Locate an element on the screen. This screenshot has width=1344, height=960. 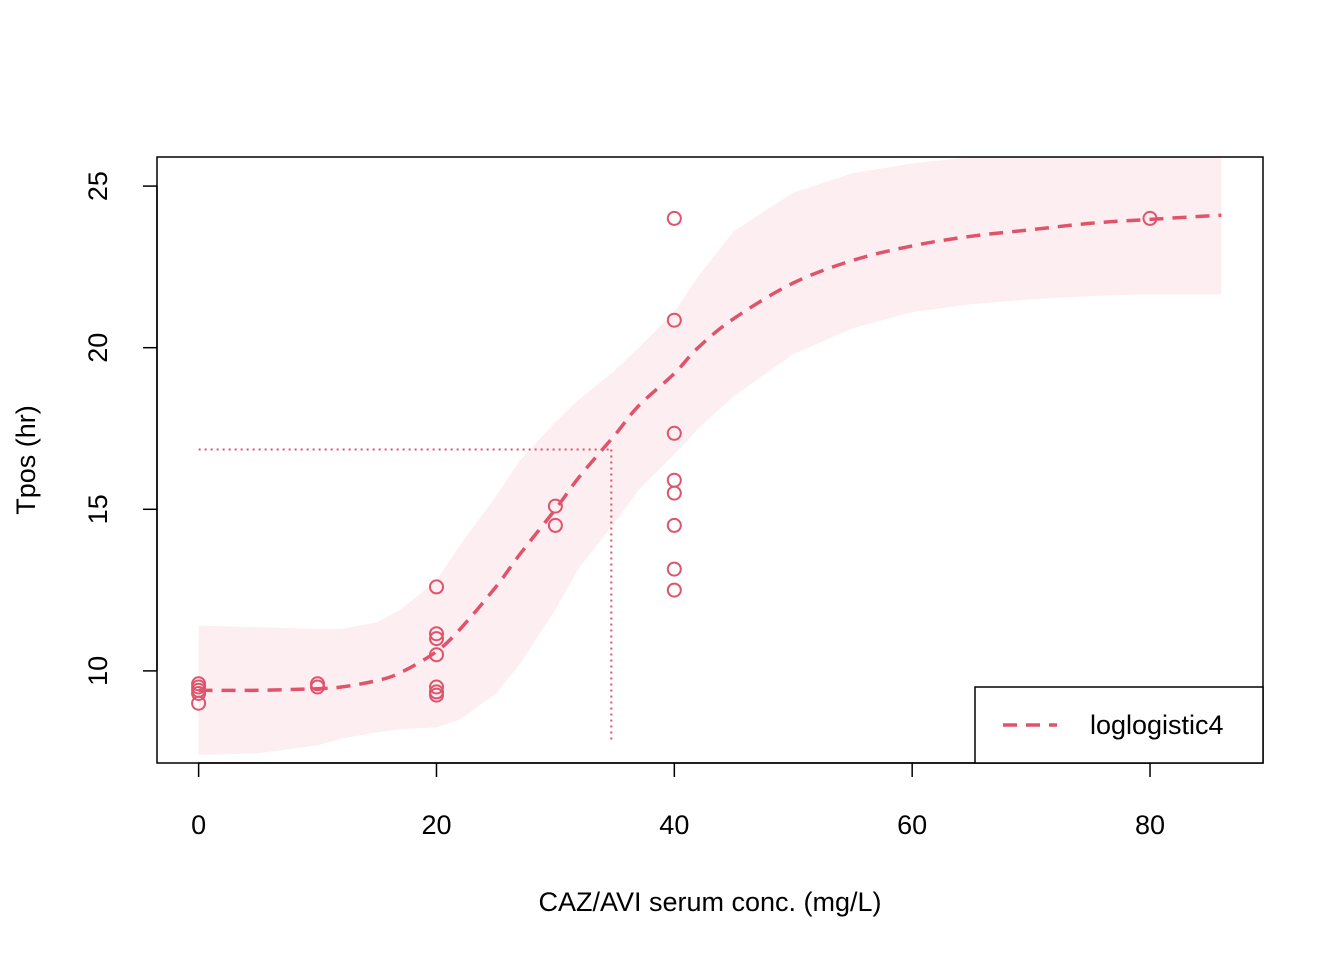
y-axis-title: Tpos (hr) is located at coordinates (26, 460).